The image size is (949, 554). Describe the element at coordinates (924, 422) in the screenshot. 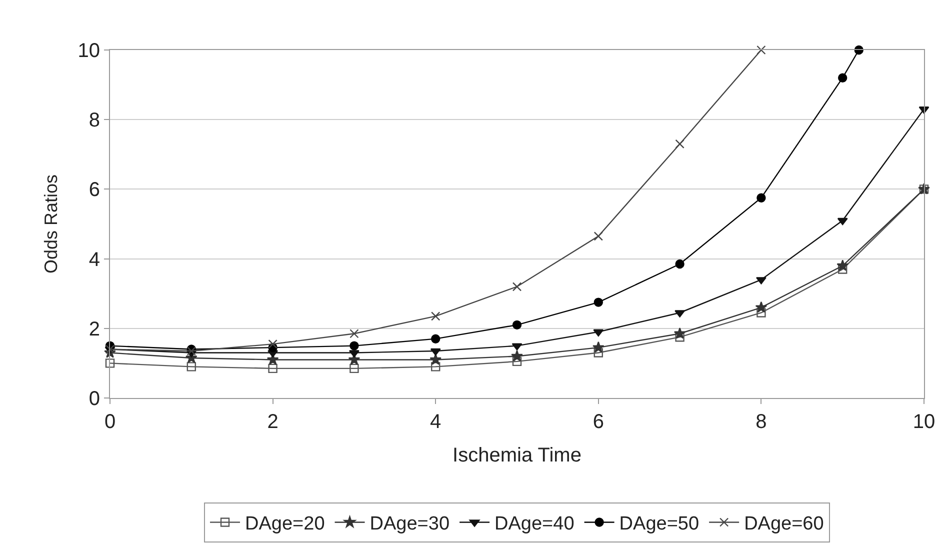

I see `x-tick-label: 10` at that location.